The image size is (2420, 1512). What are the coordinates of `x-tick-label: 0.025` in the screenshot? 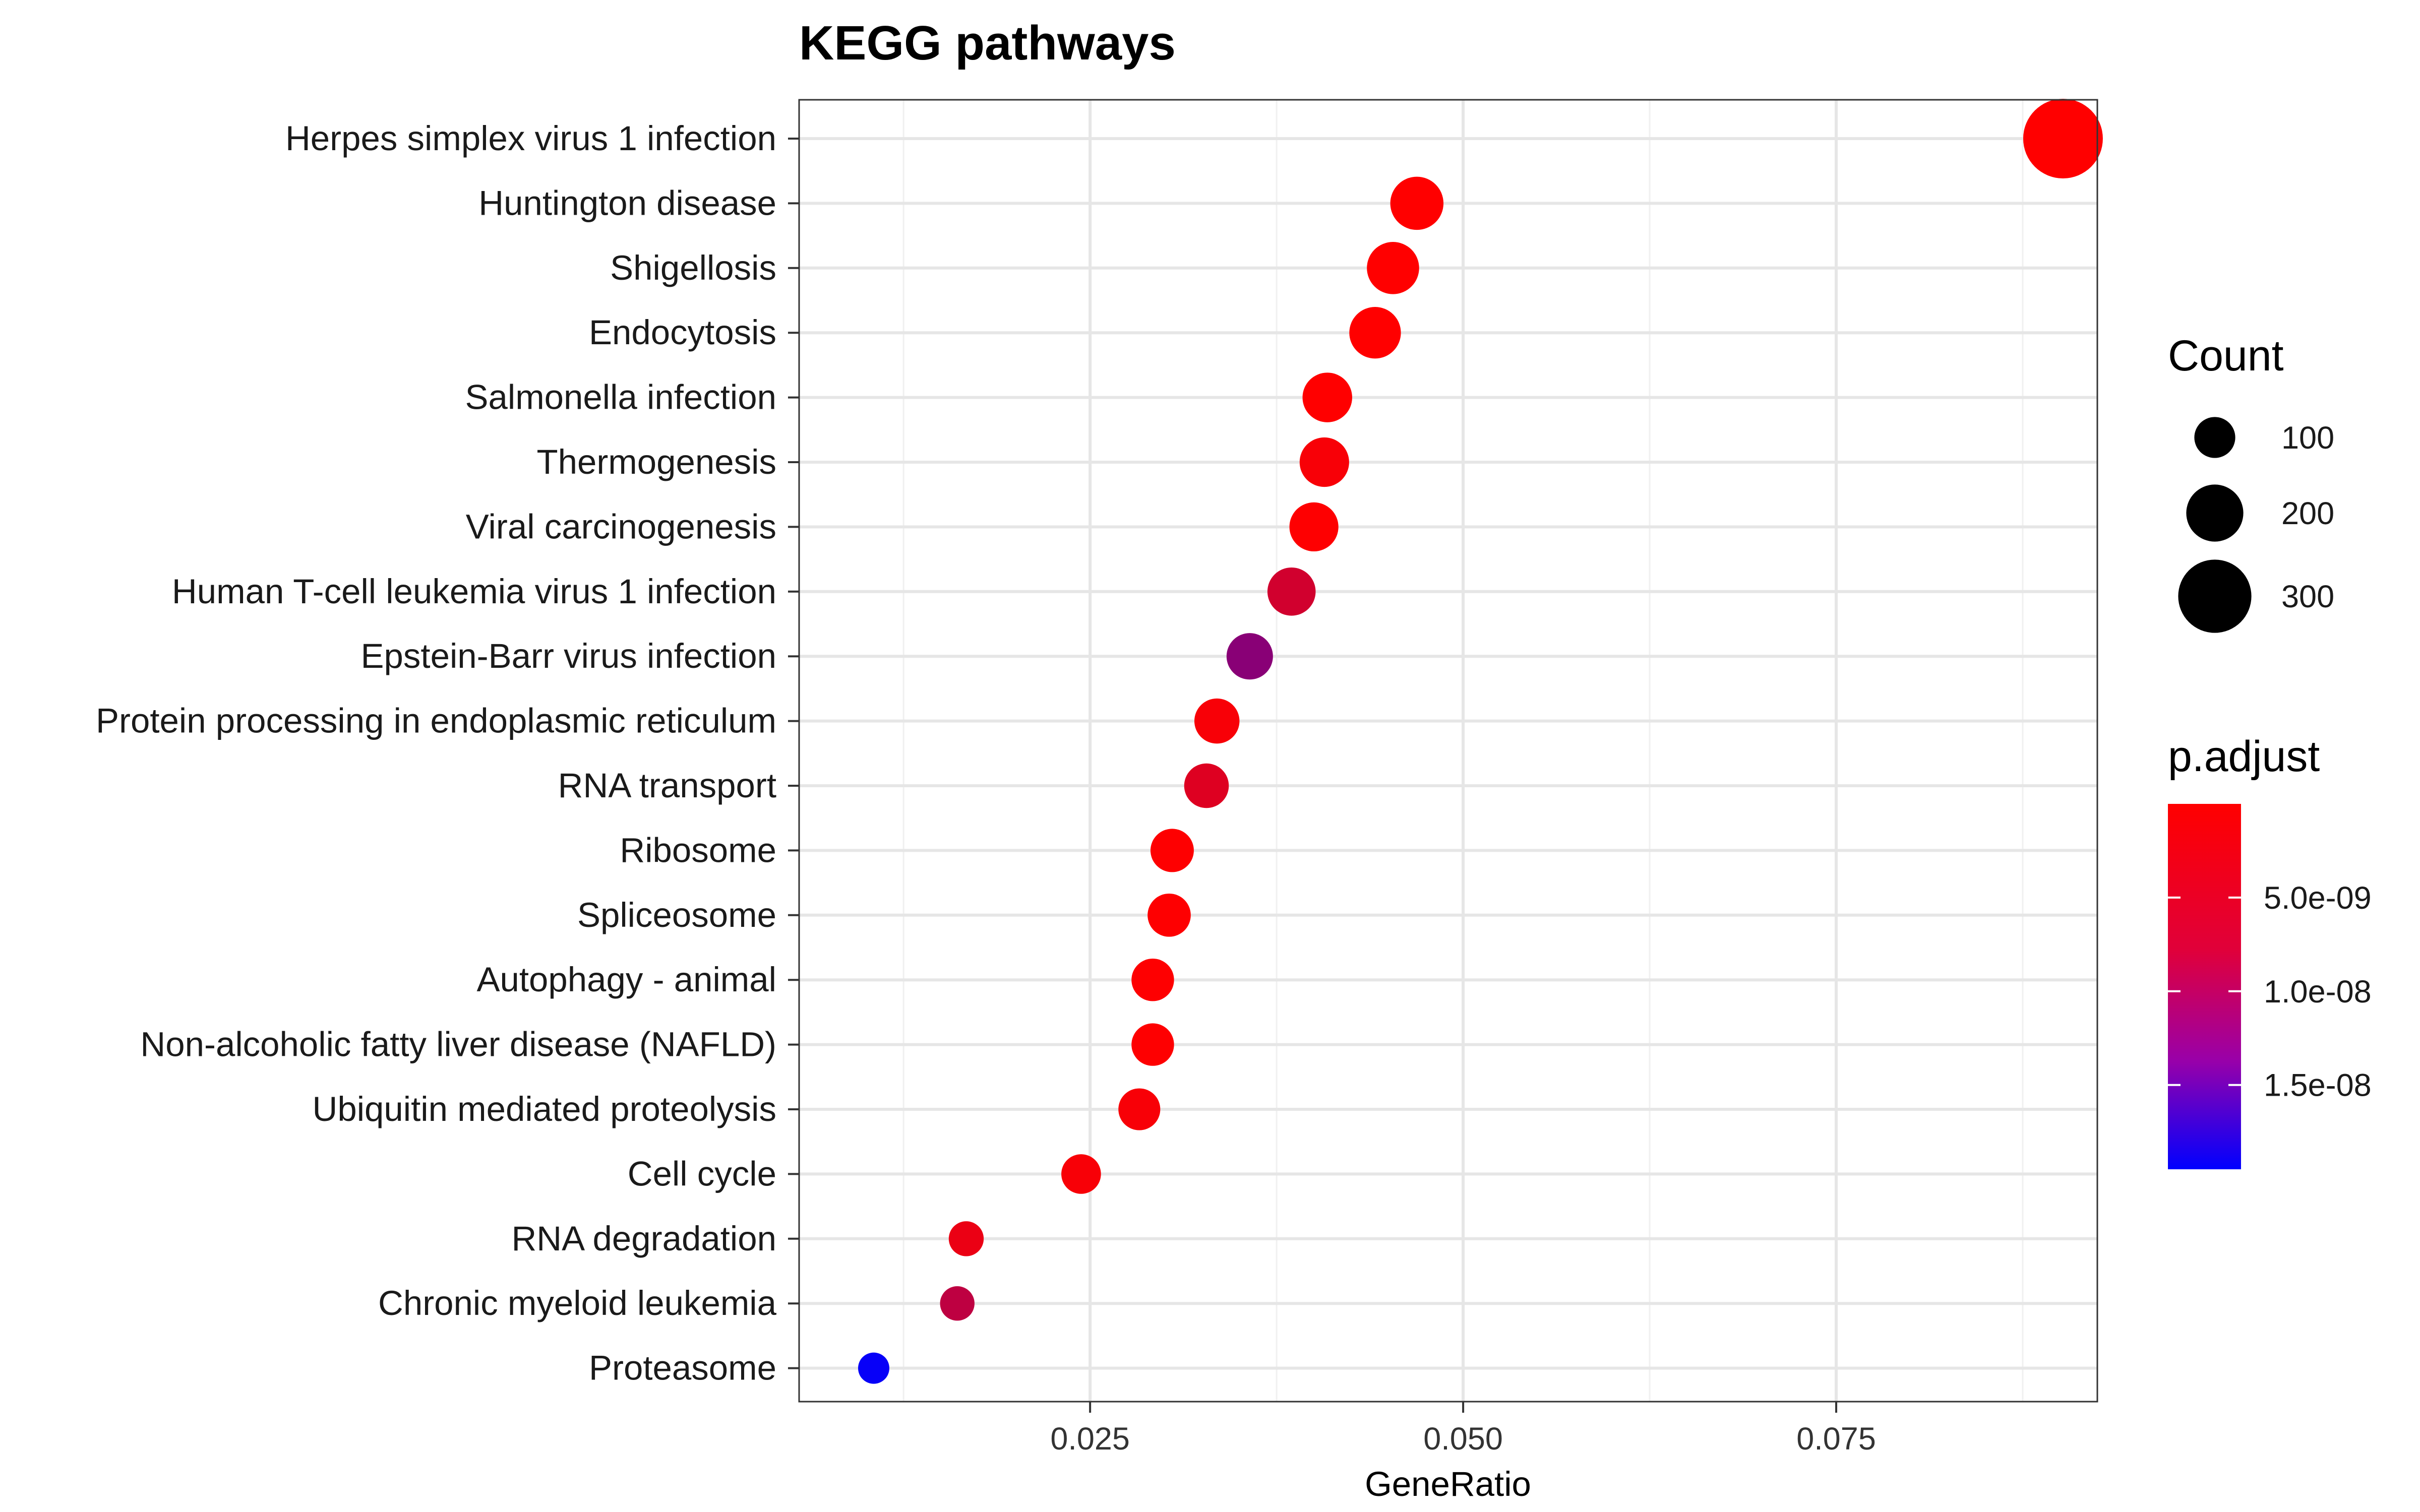 It's located at (1090, 1439).